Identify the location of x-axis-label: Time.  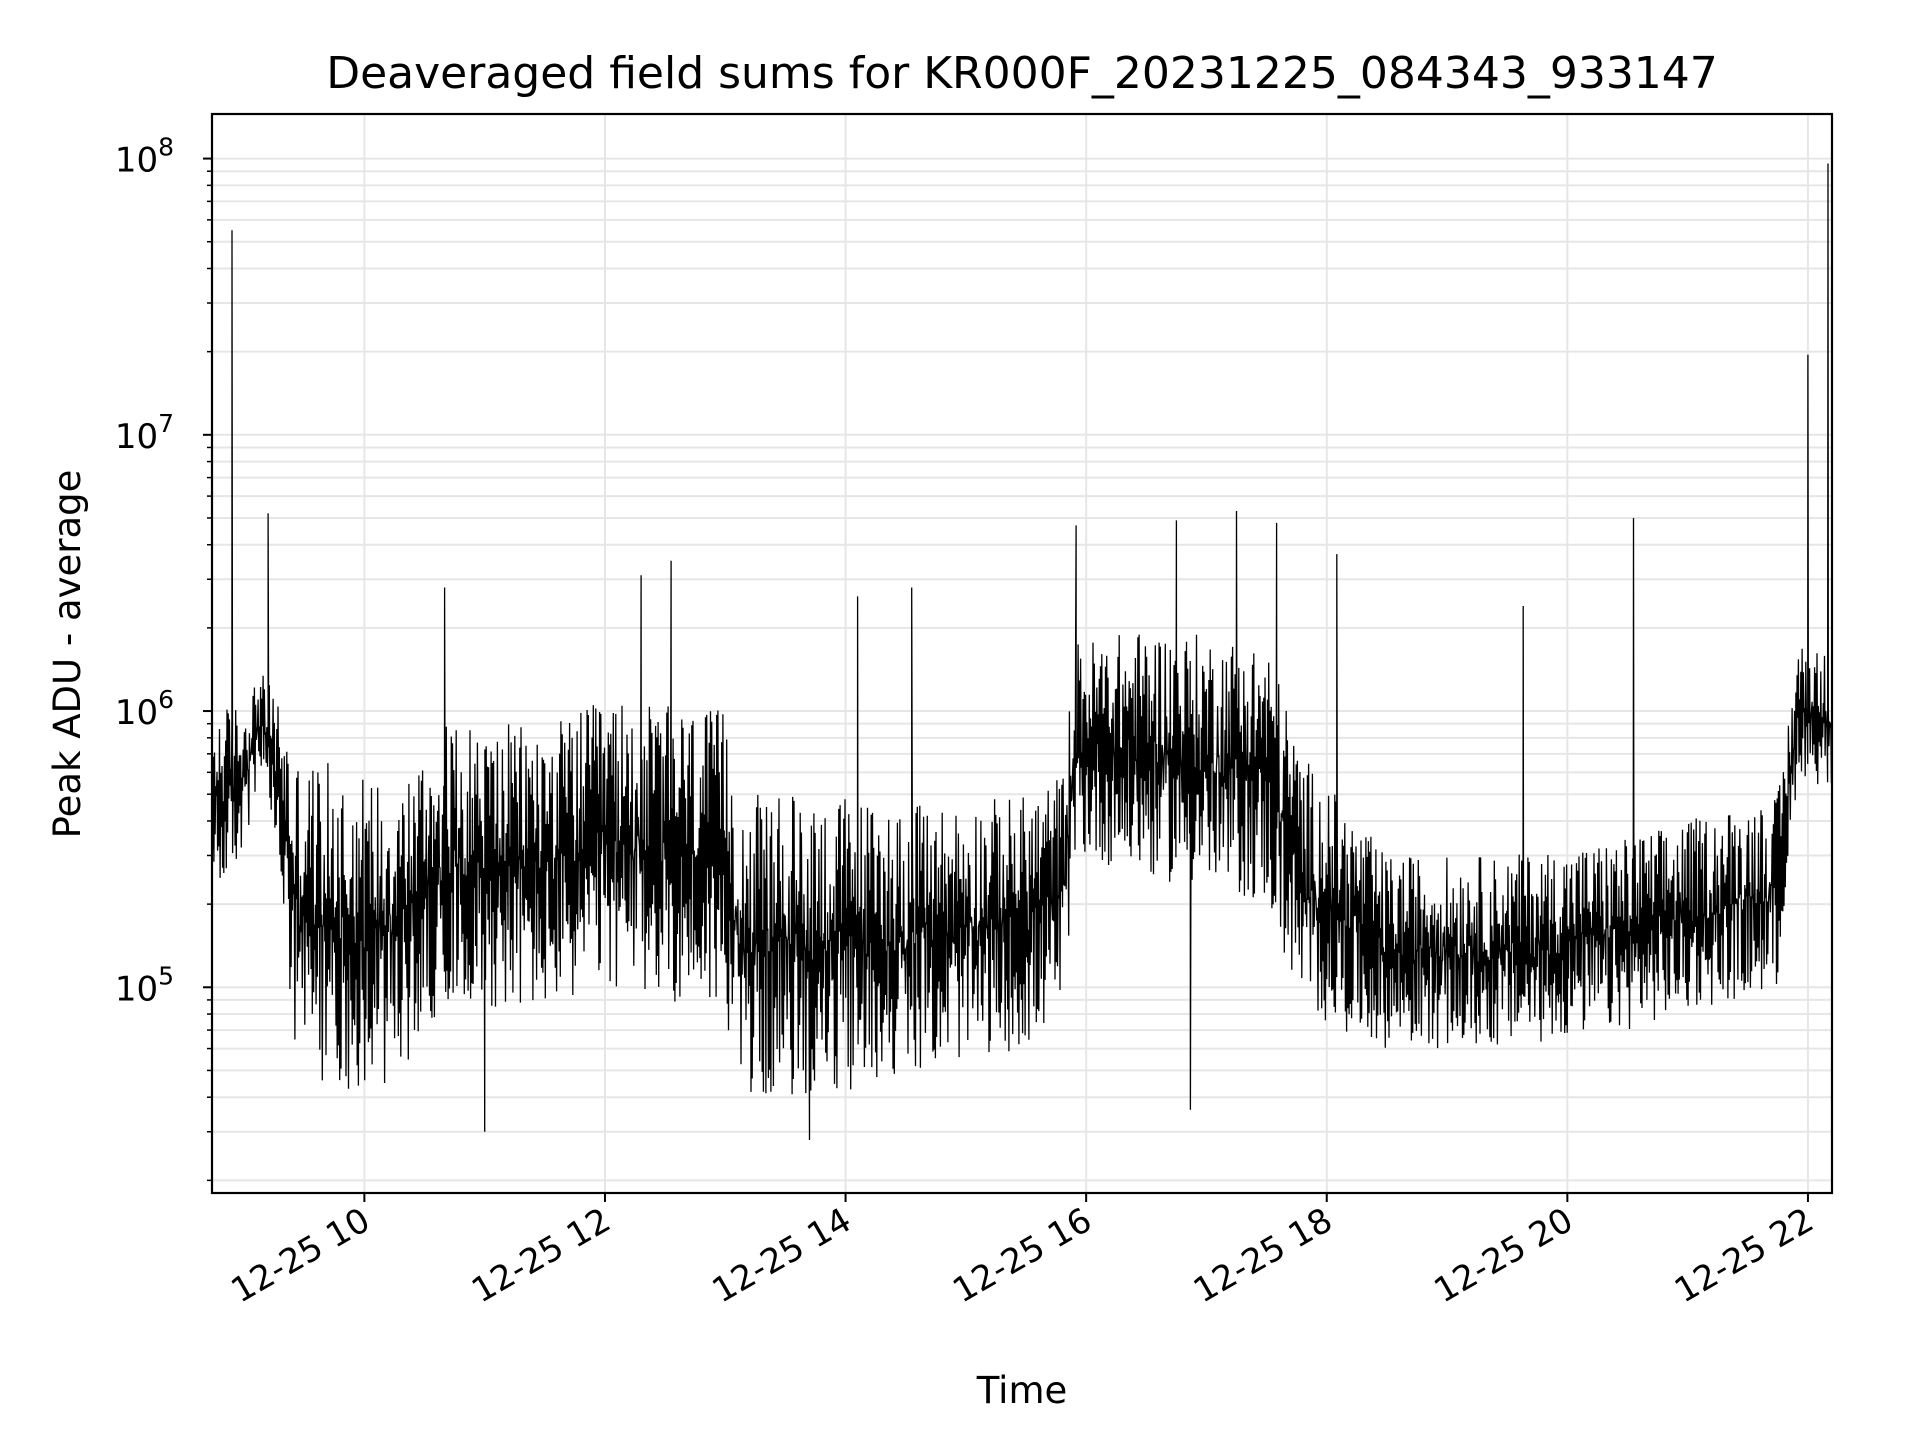
(1022, 1390).